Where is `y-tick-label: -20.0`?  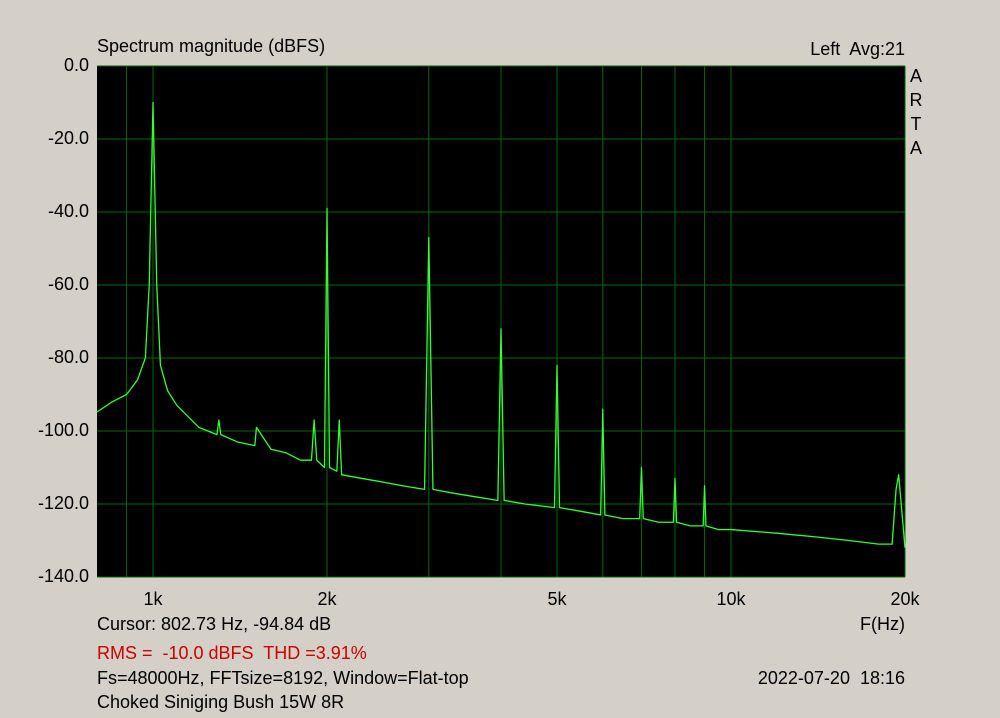 y-tick-label: -20.0 is located at coordinates (68, 138).